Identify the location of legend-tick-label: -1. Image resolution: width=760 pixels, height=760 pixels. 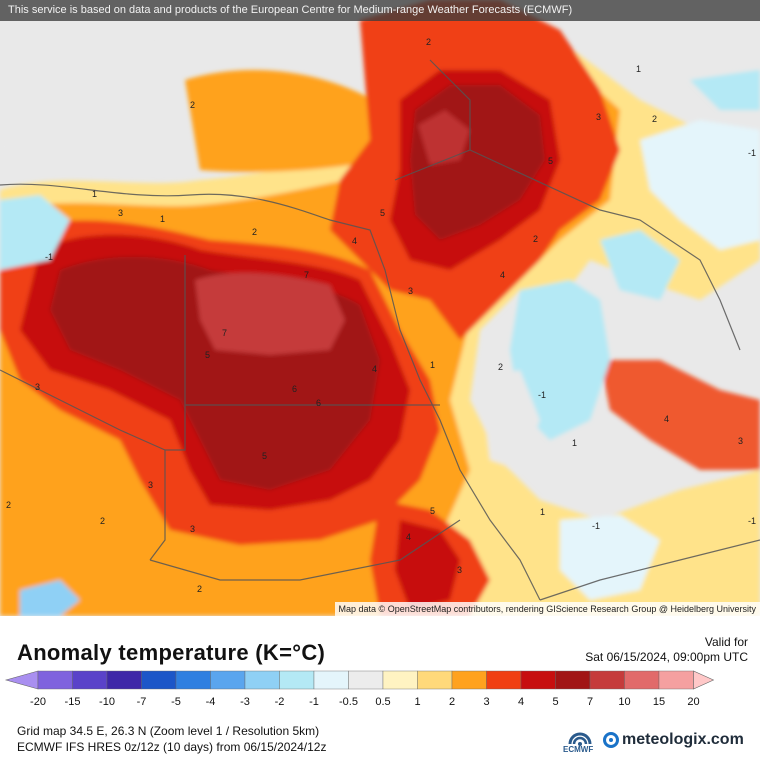
(314, 702).